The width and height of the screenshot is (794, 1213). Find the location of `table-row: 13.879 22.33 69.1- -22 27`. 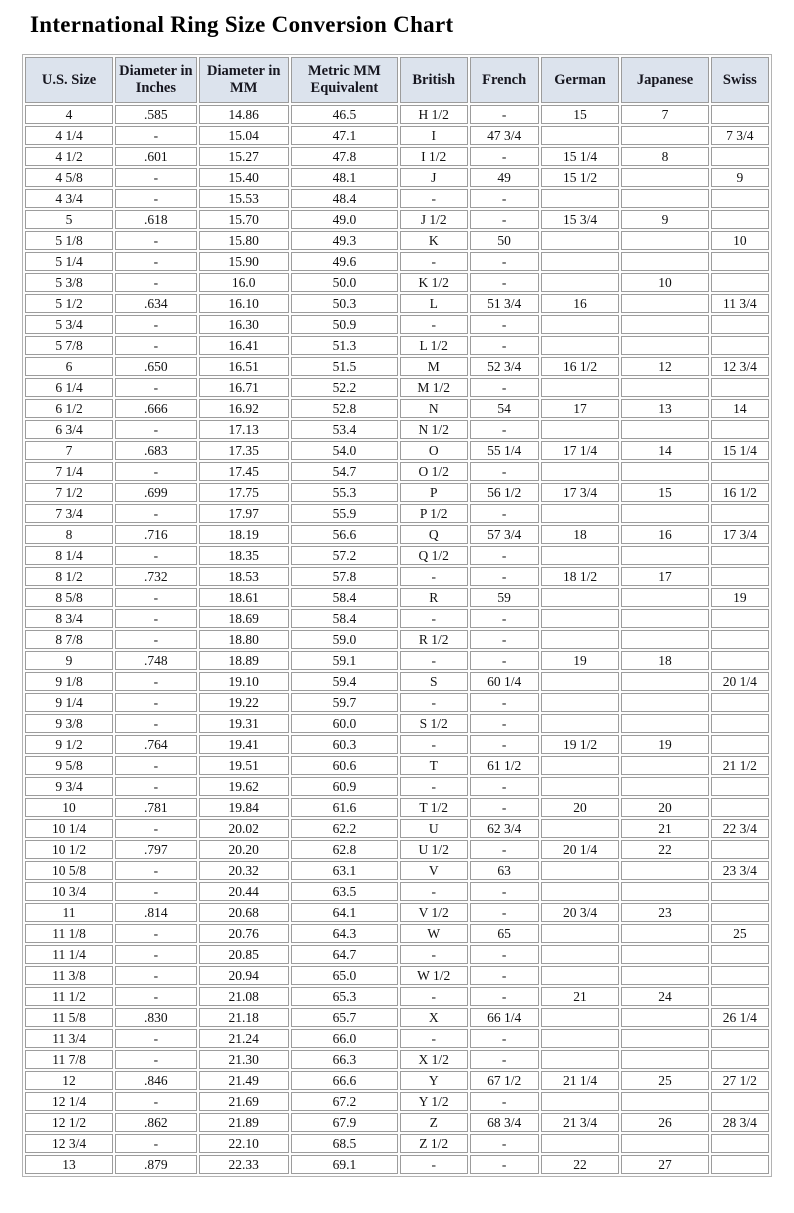

table-row: 13.879 22.33 69.1- -22 27 is located at coordinates (397, 1164).